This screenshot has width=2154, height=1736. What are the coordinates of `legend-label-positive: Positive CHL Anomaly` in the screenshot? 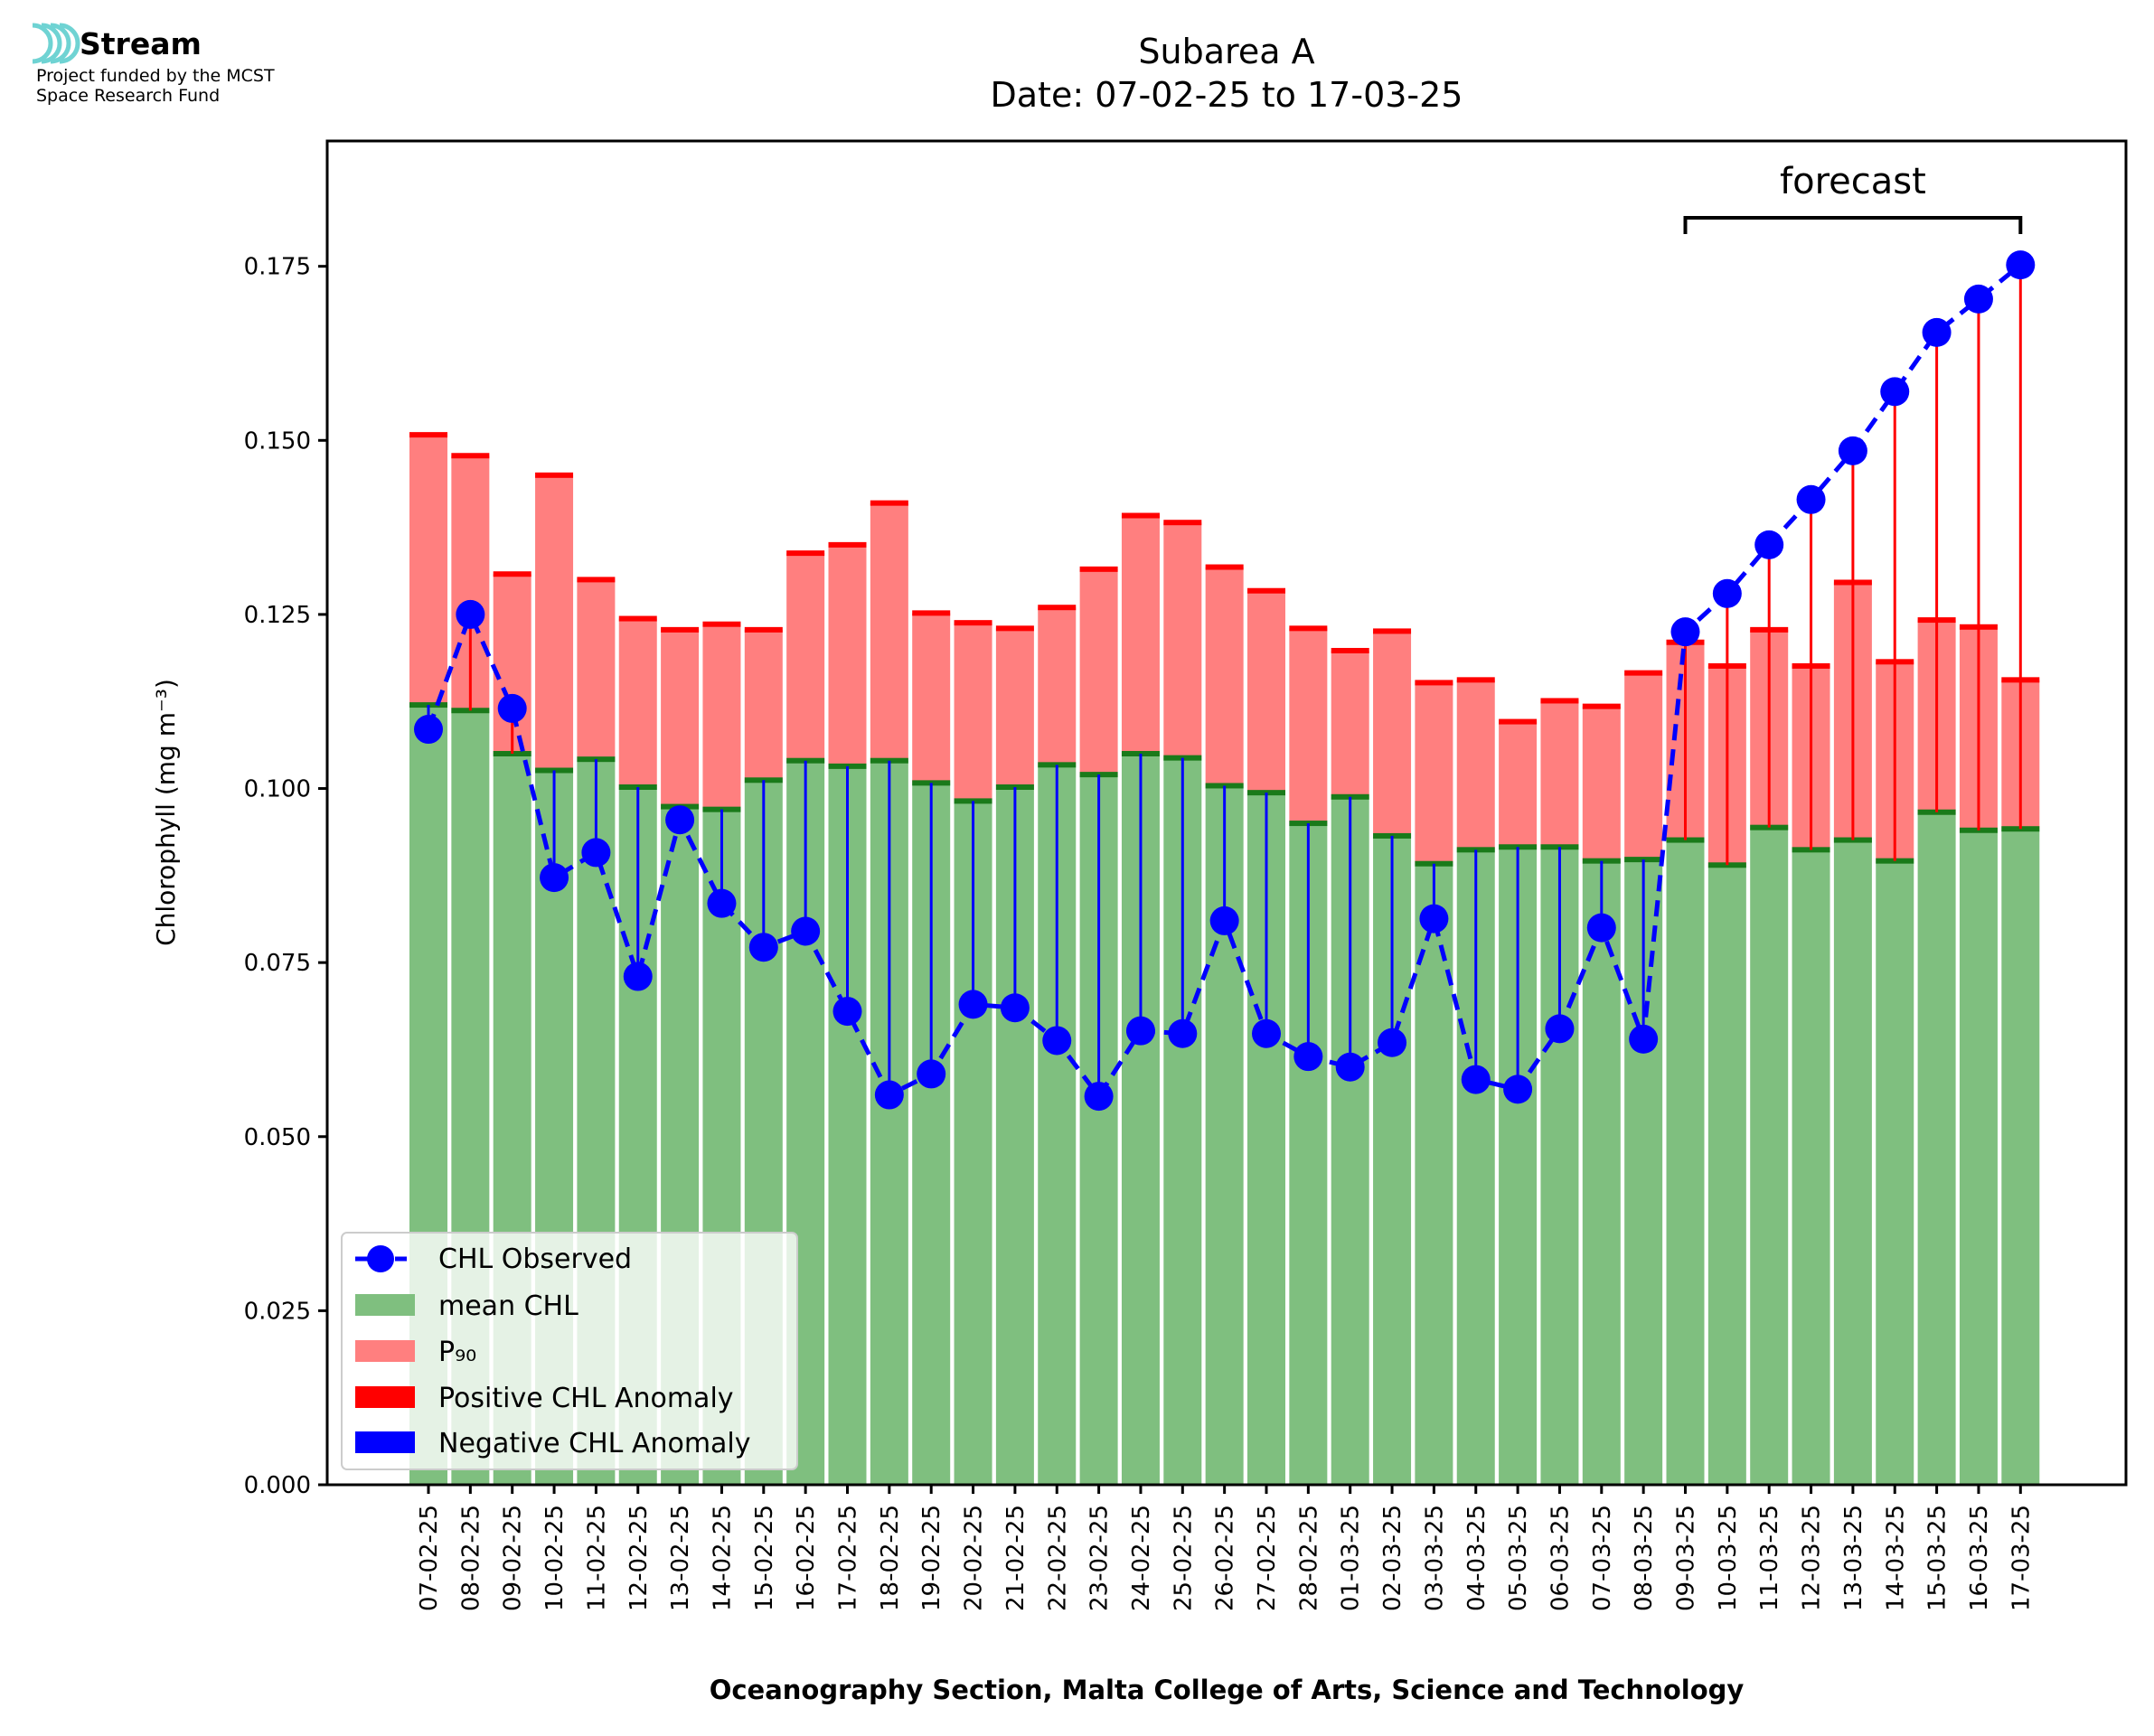 It's located at (586, 1399).